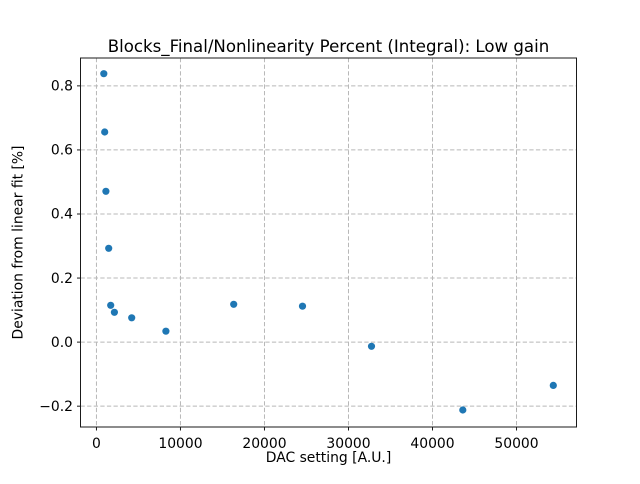  What do you see at coordinates (180, 444) in the screenshot?
I see `x-tick-label: 10000` at bounding box center [180, 444].